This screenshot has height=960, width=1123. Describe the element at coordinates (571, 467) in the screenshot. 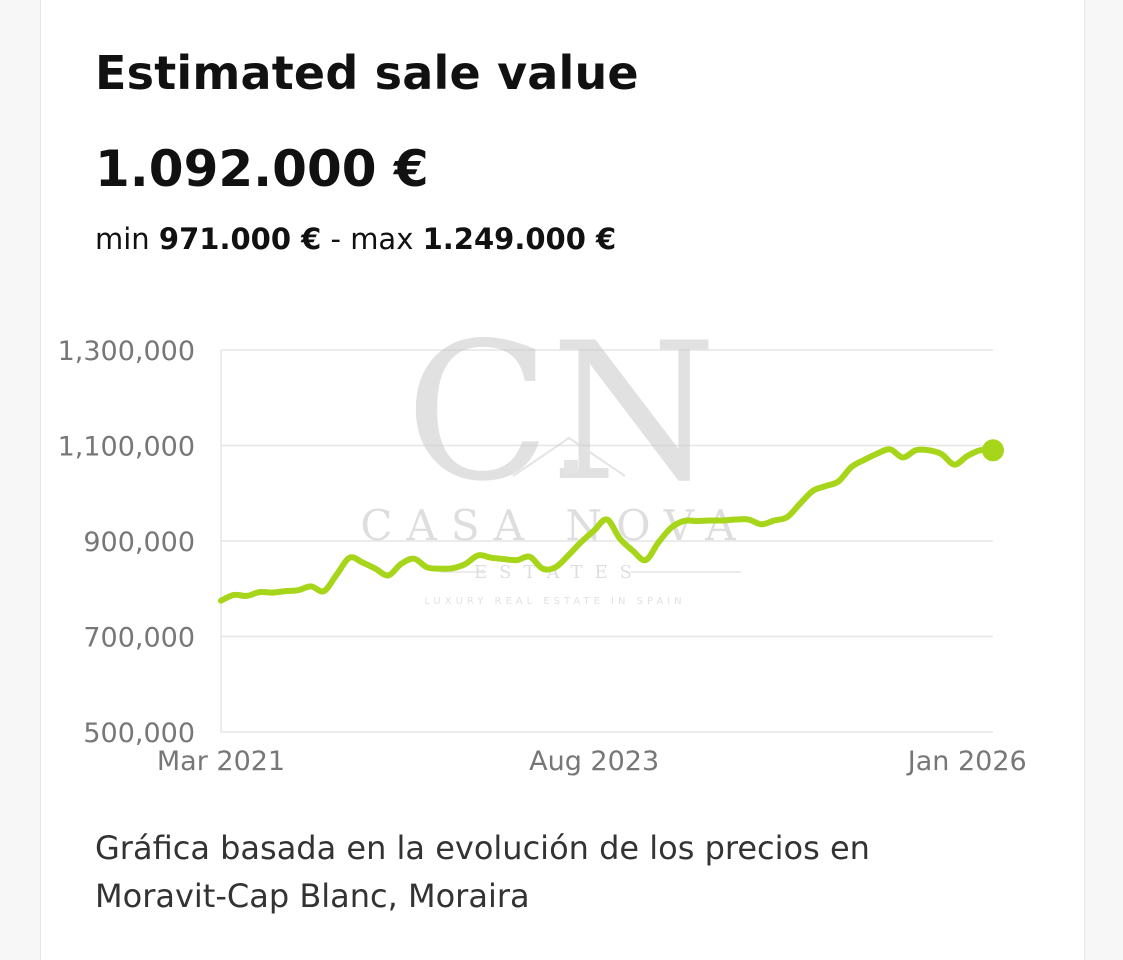

I see `house-window-icon` at that location.